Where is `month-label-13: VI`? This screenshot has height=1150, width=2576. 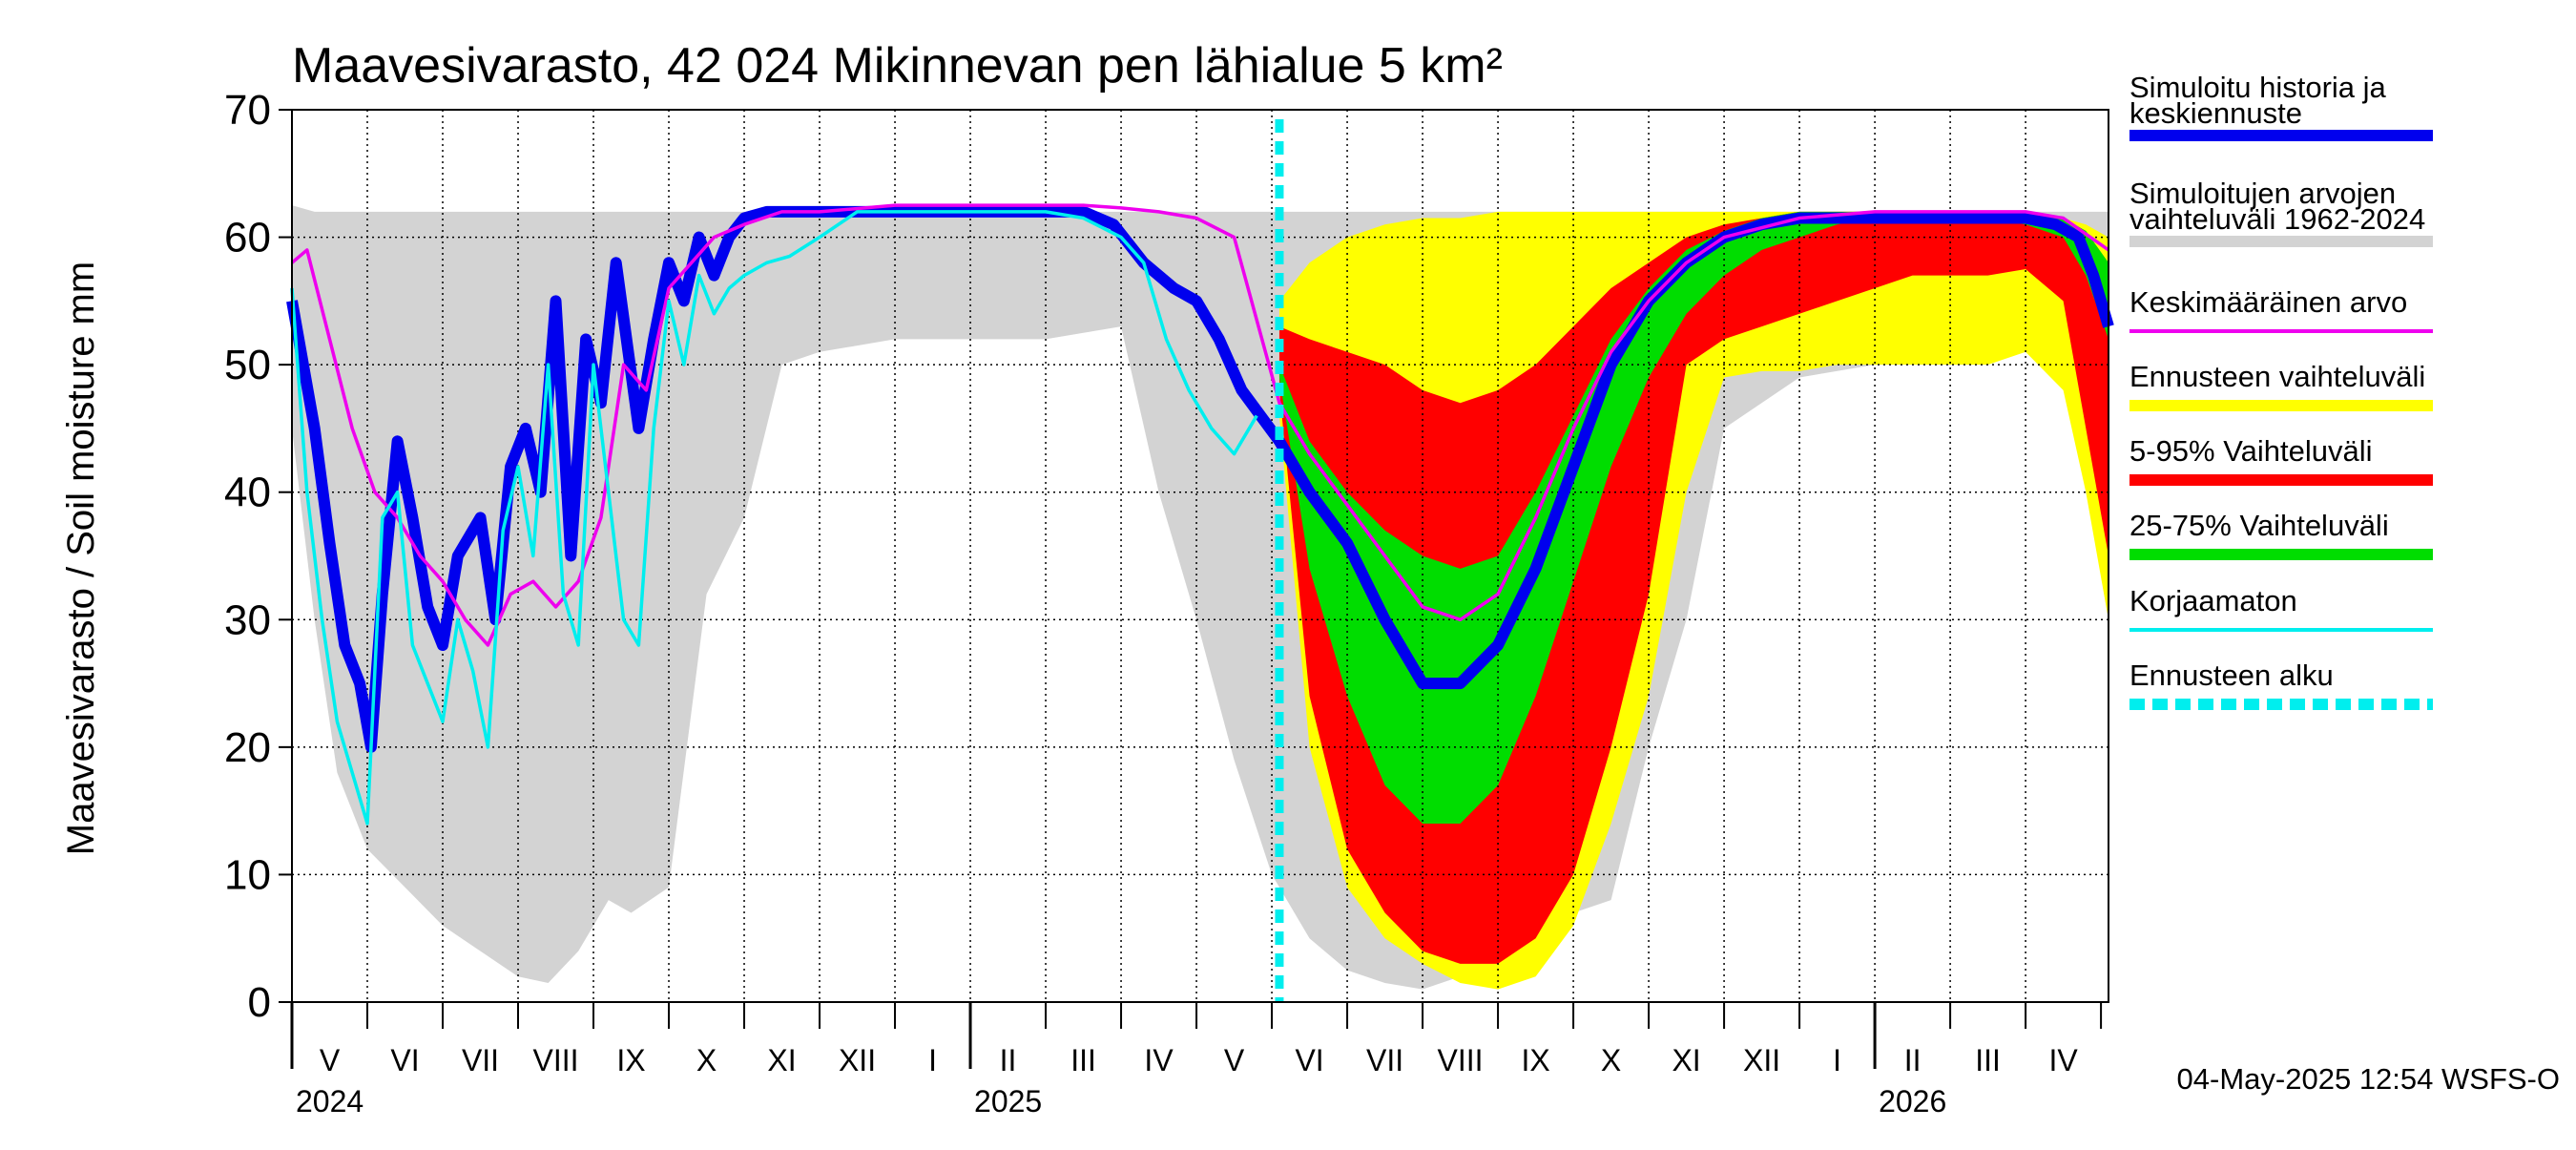 month-label-13: VI is located at coordinates (1309, 1060).